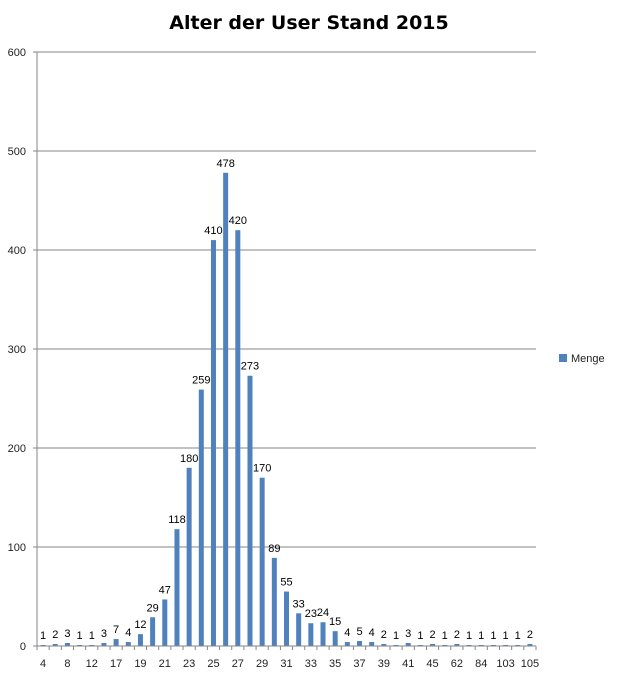  Describe the element at coordinates (116, 630) in the screenshot. I see `data-label: 7` at that location.